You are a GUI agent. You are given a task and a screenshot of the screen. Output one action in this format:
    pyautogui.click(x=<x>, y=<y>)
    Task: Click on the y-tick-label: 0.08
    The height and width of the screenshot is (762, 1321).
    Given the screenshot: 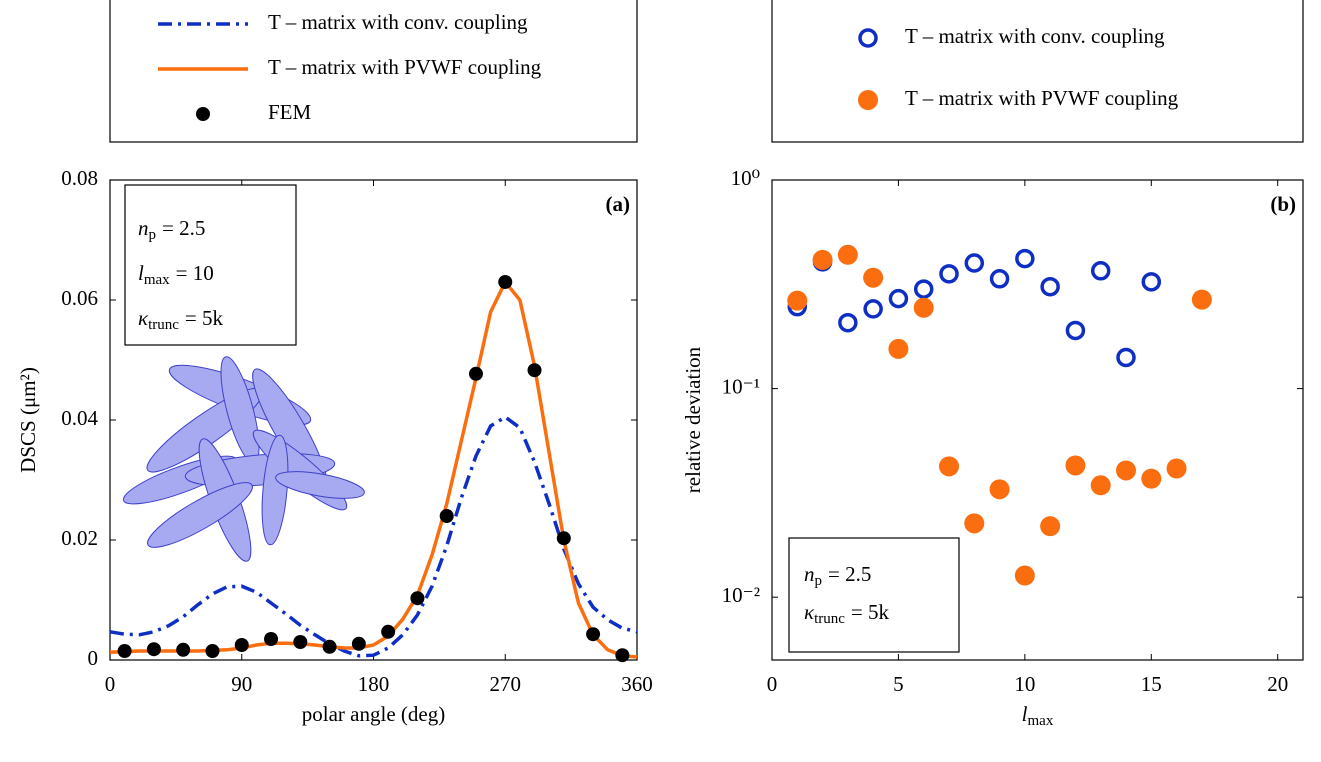 What is the action you would take?
    pyautogui.click(x=79, y=178)
    